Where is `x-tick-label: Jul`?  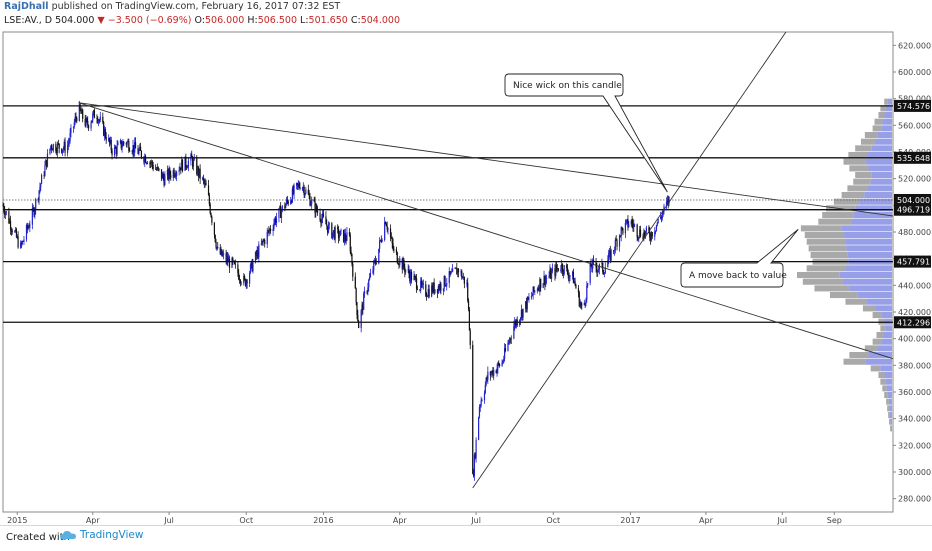
x-tick-label: Jul is located at coordinates (781, 520).